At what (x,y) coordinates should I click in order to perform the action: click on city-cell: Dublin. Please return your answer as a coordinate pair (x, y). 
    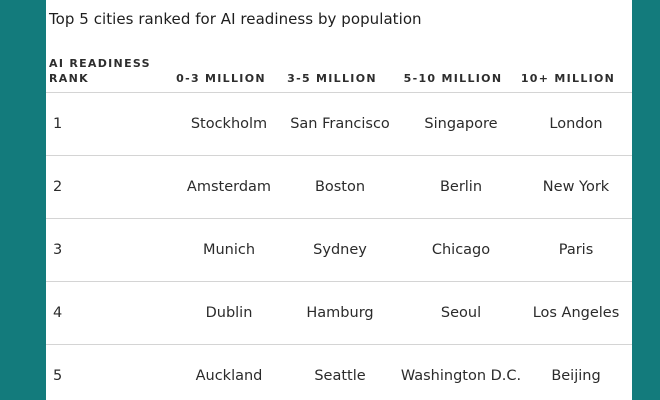
    Looking at the image, I should click on (229, 313).